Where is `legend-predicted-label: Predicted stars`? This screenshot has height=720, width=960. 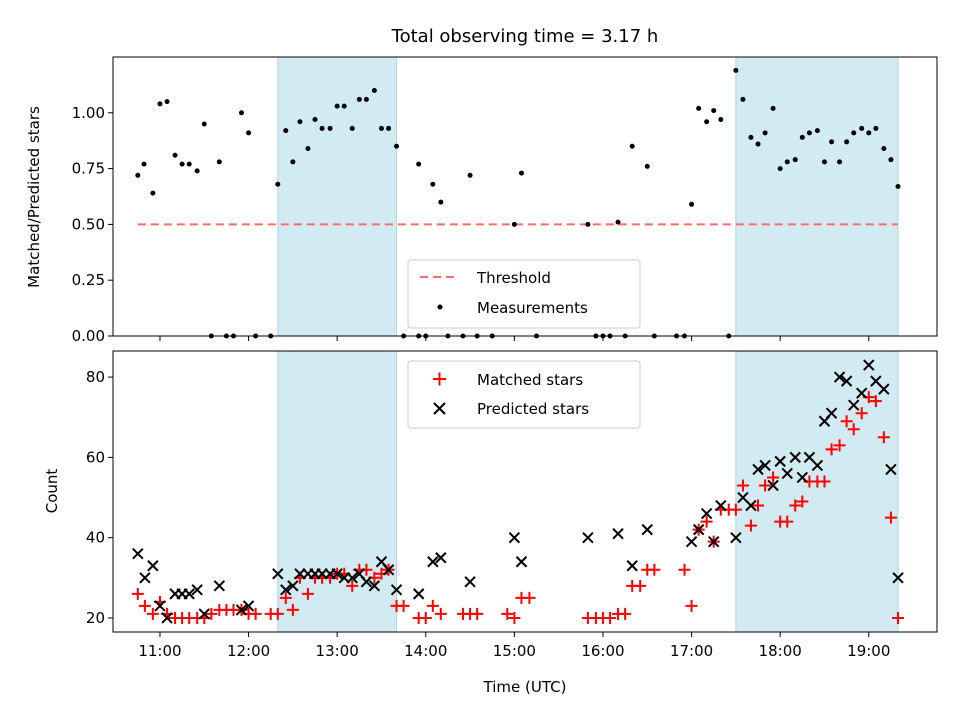 legend-predicted-label: Predicted stars is located at coordinates (533, 409).